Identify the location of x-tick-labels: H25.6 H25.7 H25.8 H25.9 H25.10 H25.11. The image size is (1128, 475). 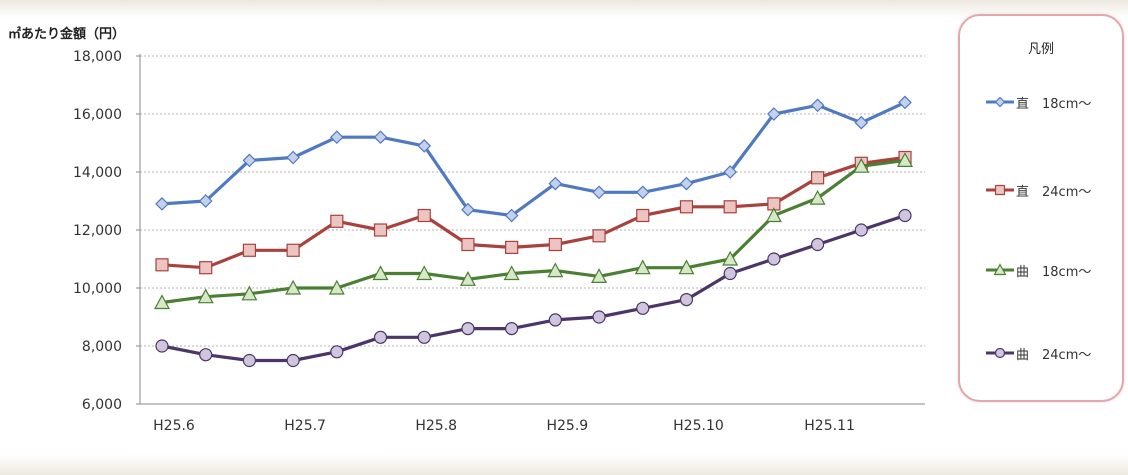
(504, 426).